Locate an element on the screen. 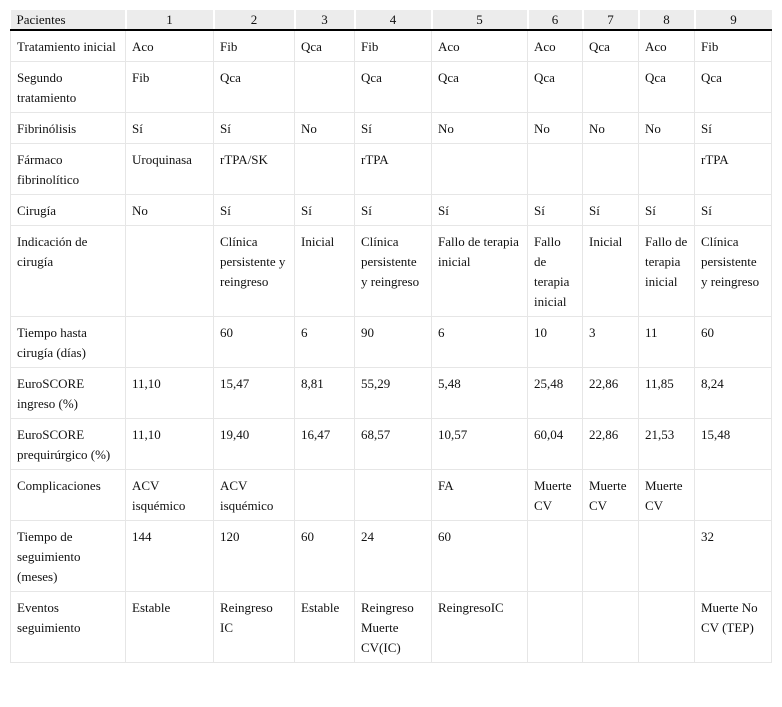  table-cell: 68,57 is located at coordinates (393, 444).